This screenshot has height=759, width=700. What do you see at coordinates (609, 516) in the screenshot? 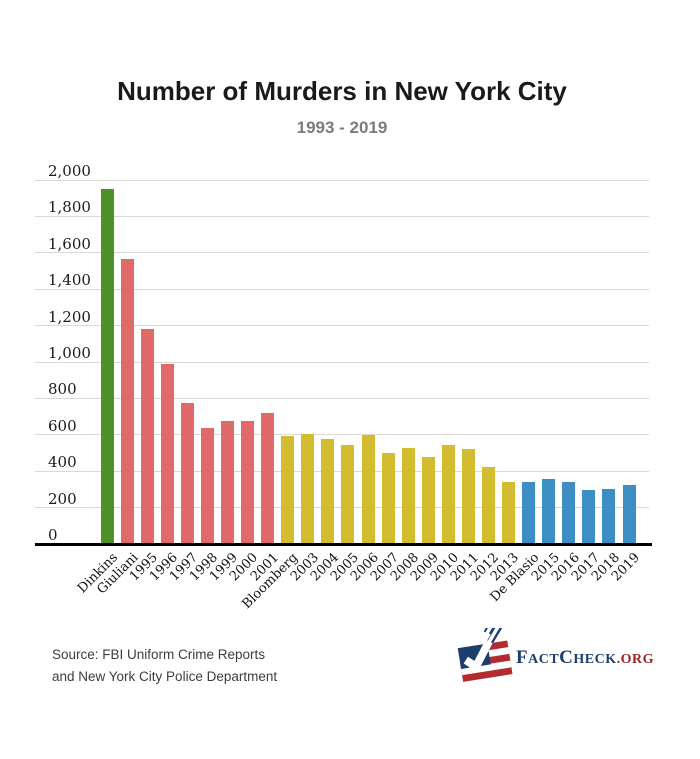
I see `bar-2018` at bounding box center [609, 516].